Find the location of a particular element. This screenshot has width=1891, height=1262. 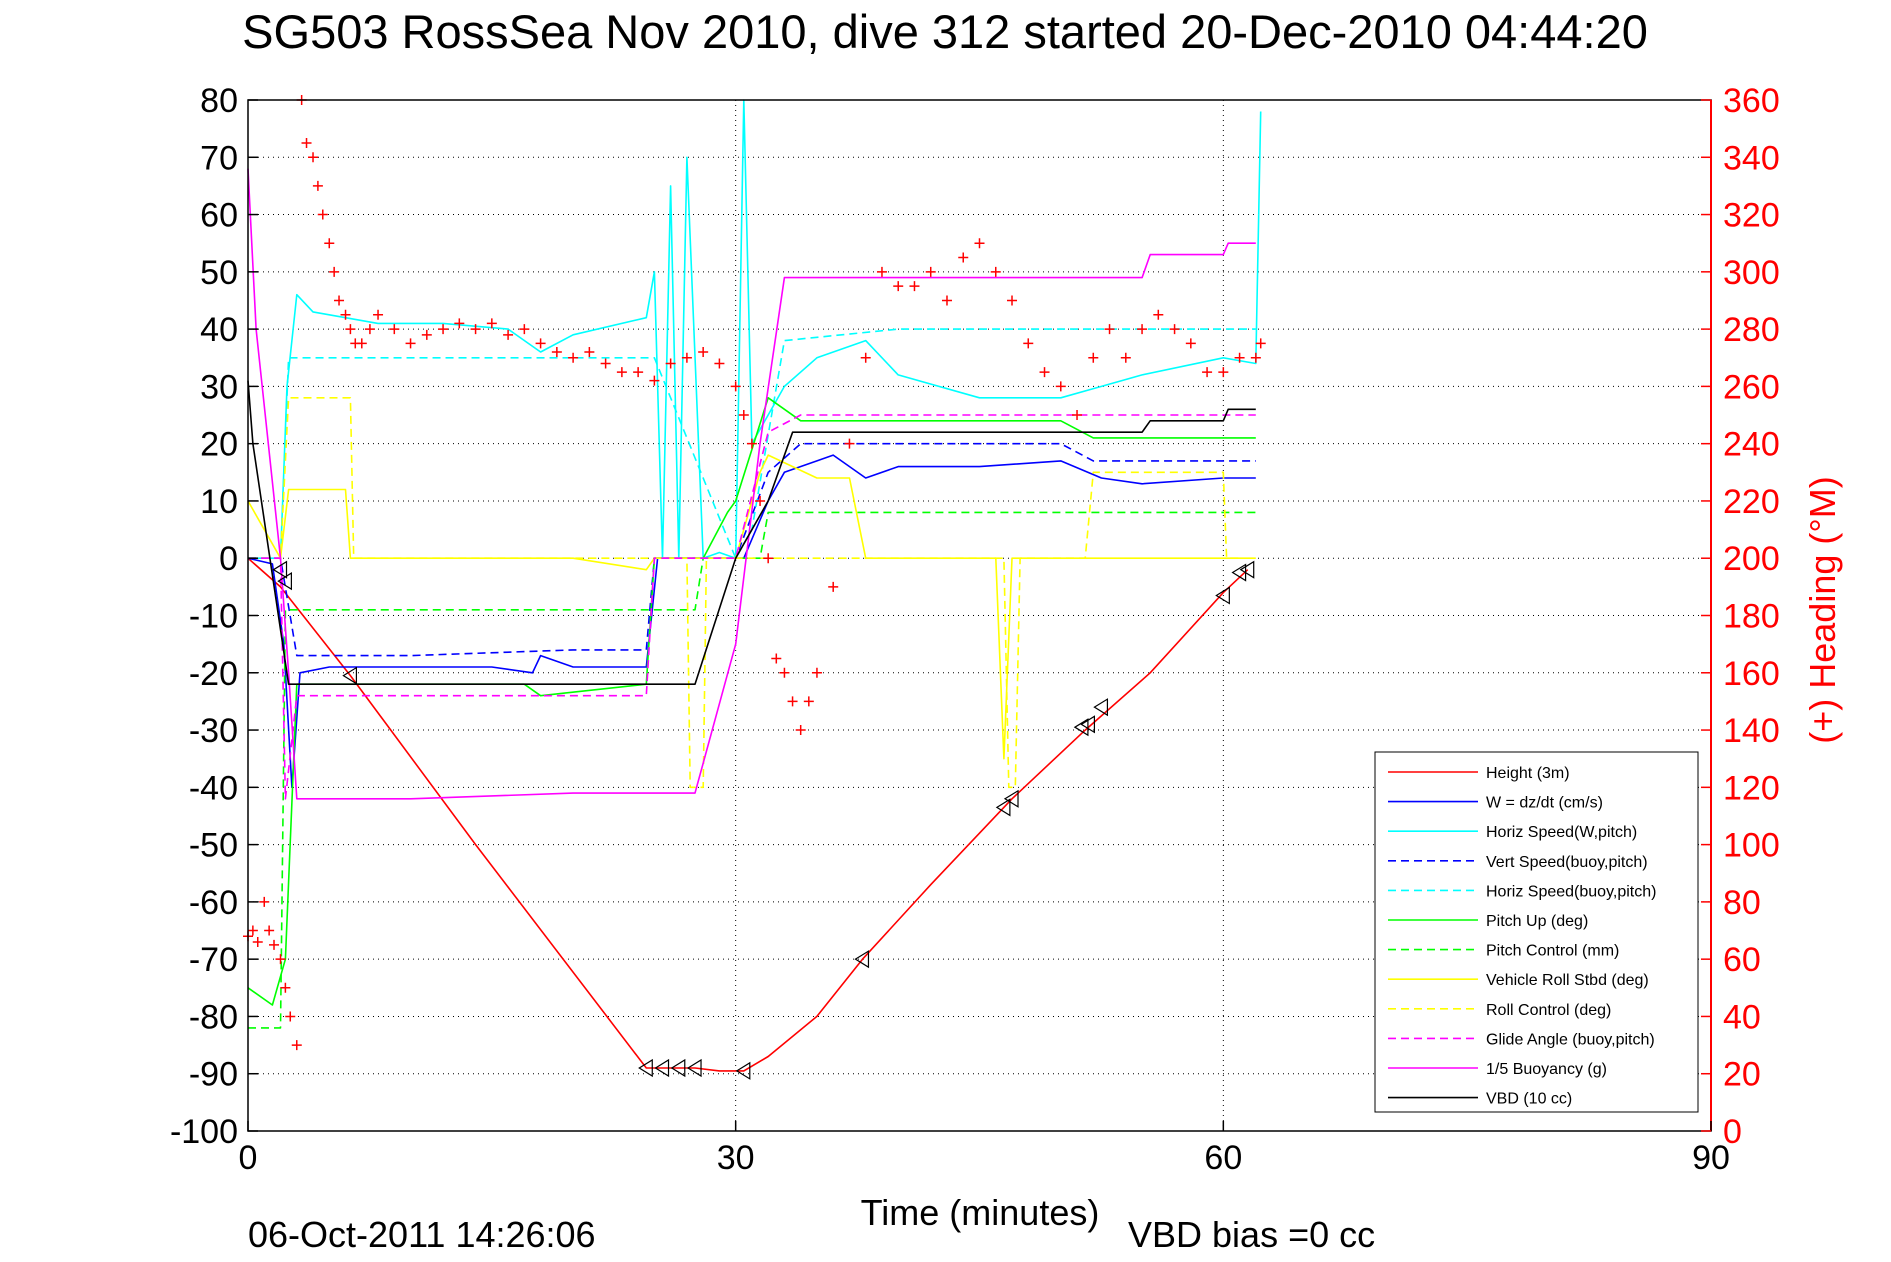

y-tick-label: -100 is located at coordinates (204, 1132).